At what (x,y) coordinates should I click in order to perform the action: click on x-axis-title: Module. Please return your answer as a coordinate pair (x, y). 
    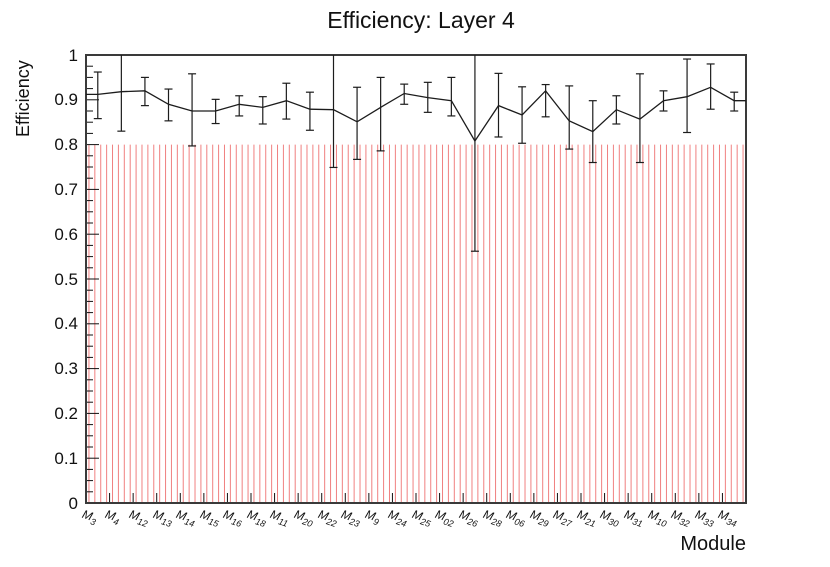
    Looking at the image, I should click on (713, 544).